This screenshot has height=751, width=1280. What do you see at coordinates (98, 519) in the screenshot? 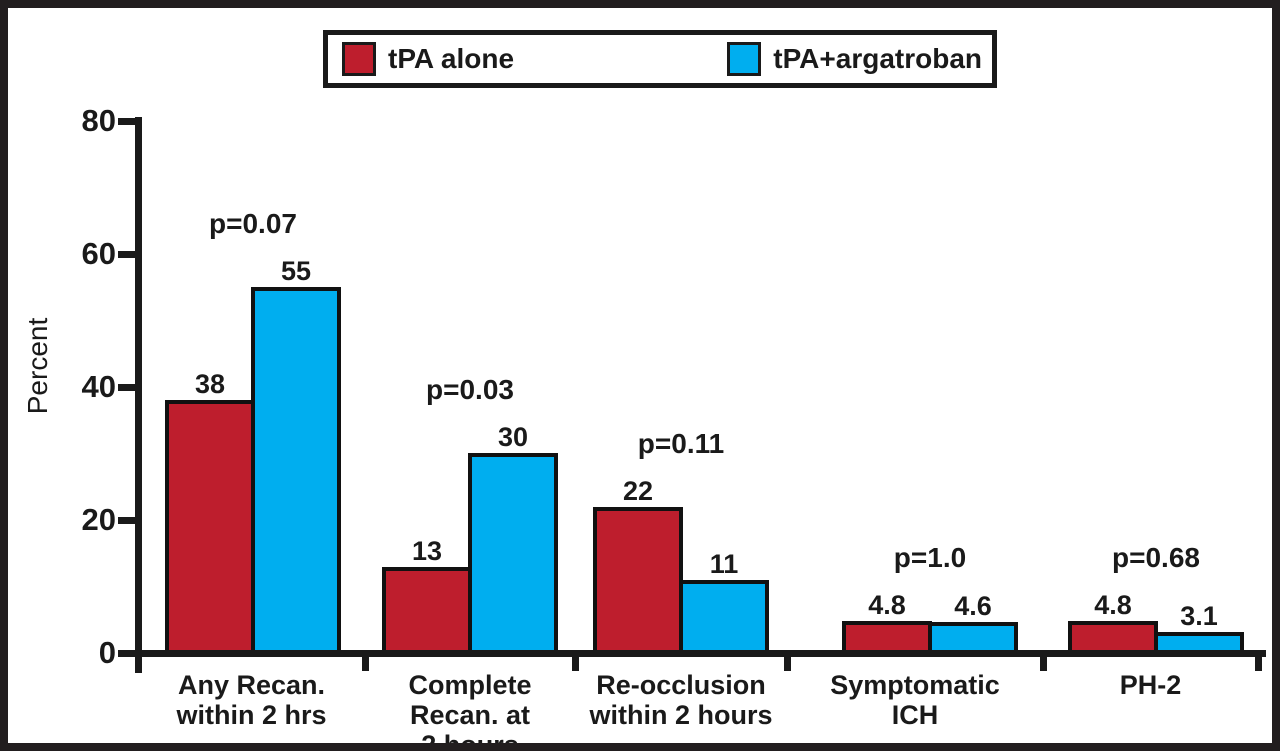
I see `y-tick-label: 20` at bounding box center [98, 519].